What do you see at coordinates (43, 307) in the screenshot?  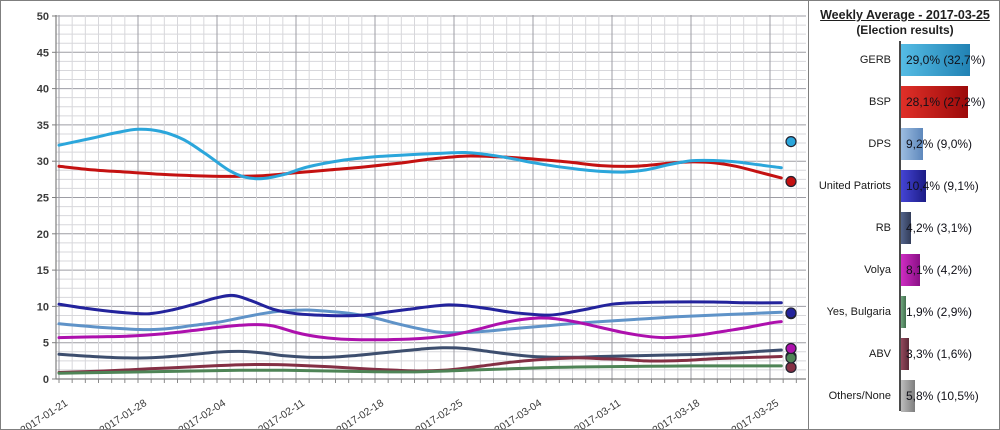 I see `y-tick-label: 10` at bounding box center [43, 307].